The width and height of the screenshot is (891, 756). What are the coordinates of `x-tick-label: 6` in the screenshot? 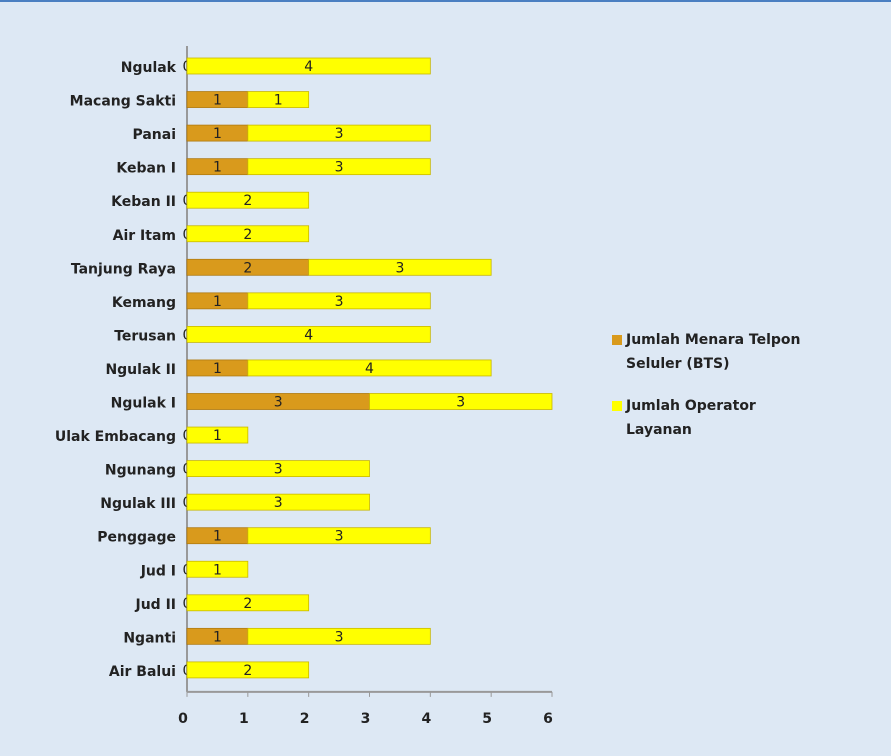 It's located at (548, 719).